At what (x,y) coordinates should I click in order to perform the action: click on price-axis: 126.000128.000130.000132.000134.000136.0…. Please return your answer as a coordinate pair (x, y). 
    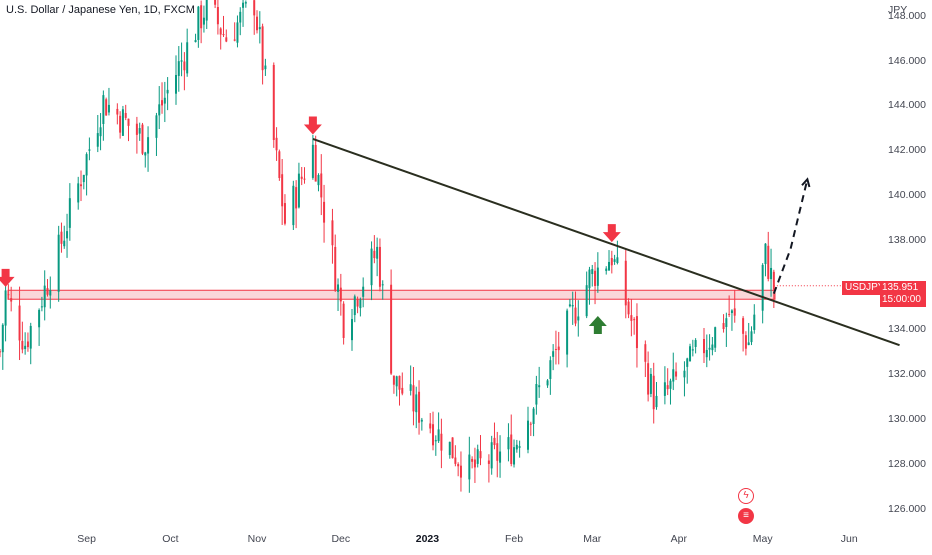
    Looking at the image, I should click on (906, 260).